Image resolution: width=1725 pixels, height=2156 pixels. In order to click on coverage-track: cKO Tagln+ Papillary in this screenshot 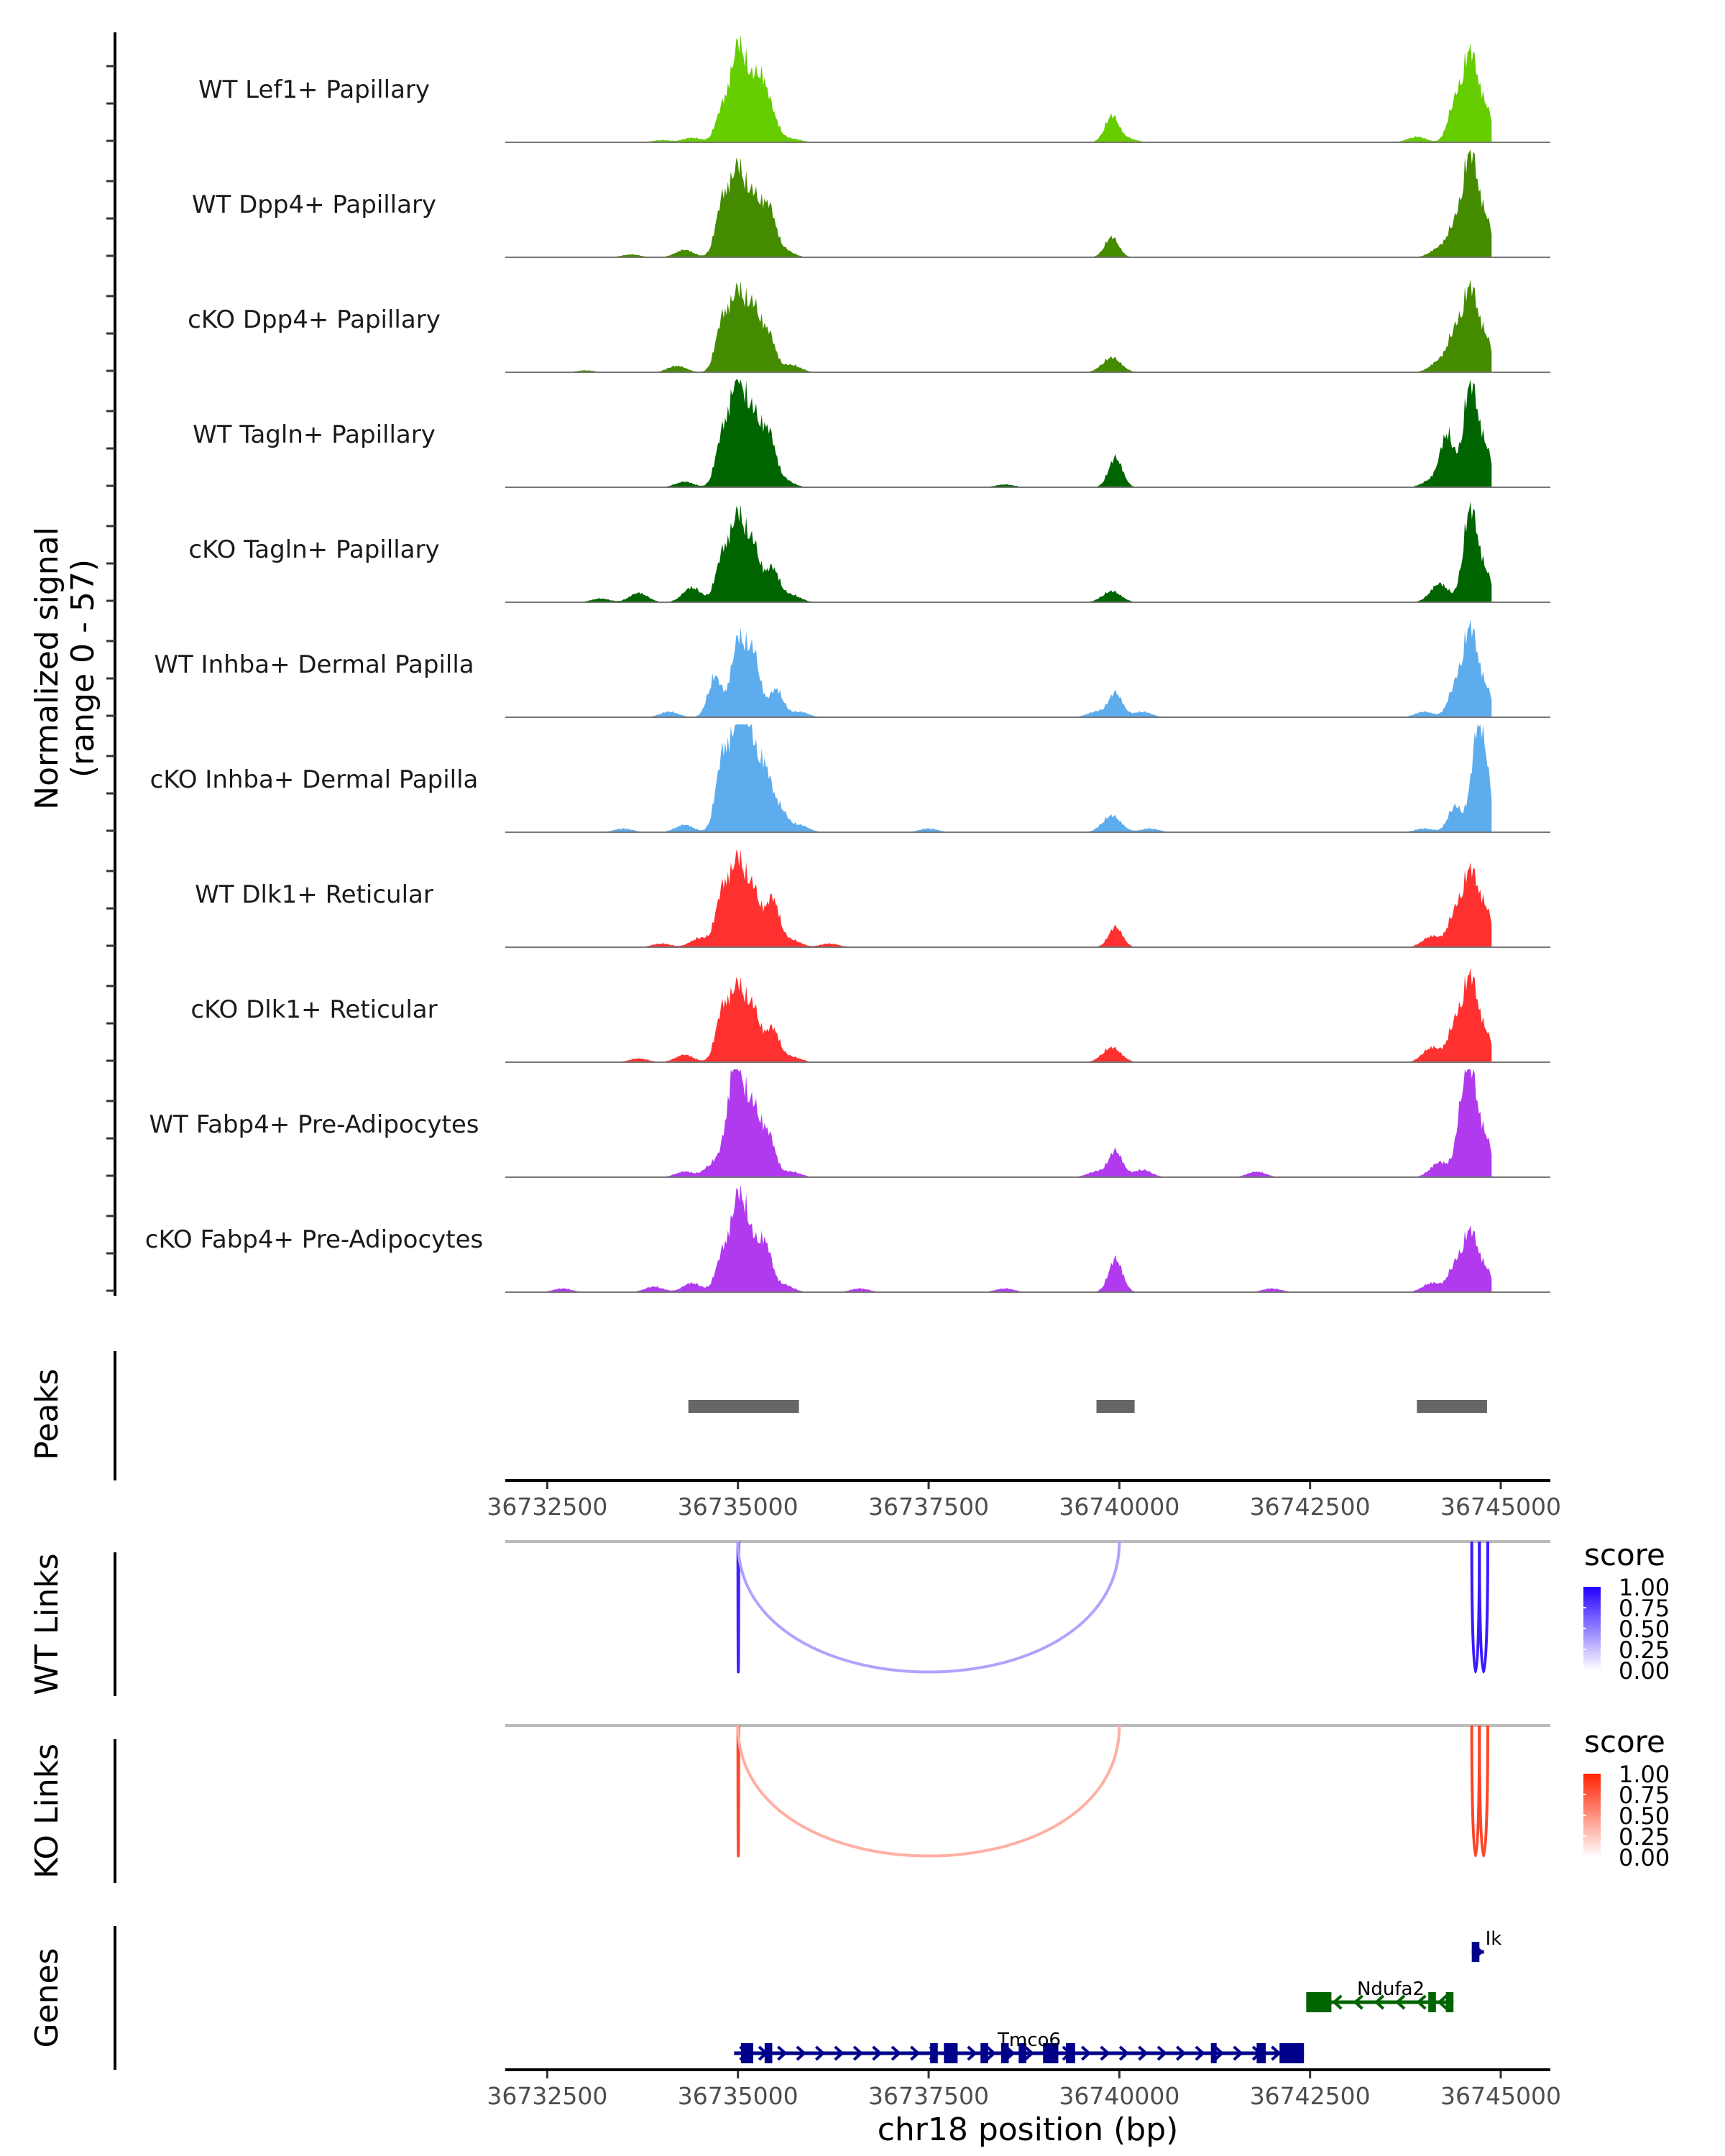, I will do `click(869, 552)`.